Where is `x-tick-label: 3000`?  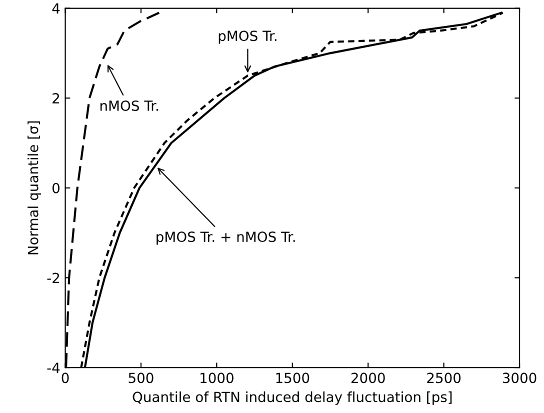
x-tick-label: 3000 is located at coordinates (519, 378).